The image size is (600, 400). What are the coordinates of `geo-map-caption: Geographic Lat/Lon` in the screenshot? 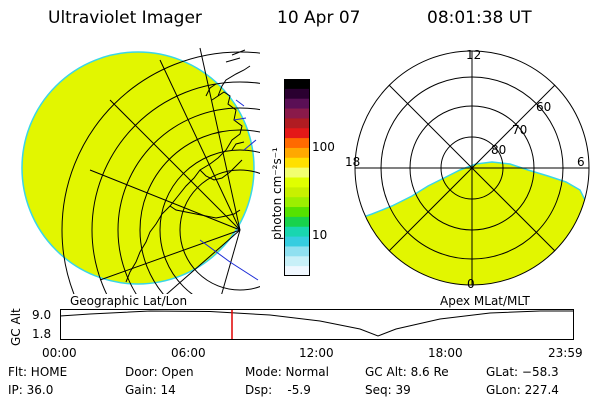 It's located at (129, 301).